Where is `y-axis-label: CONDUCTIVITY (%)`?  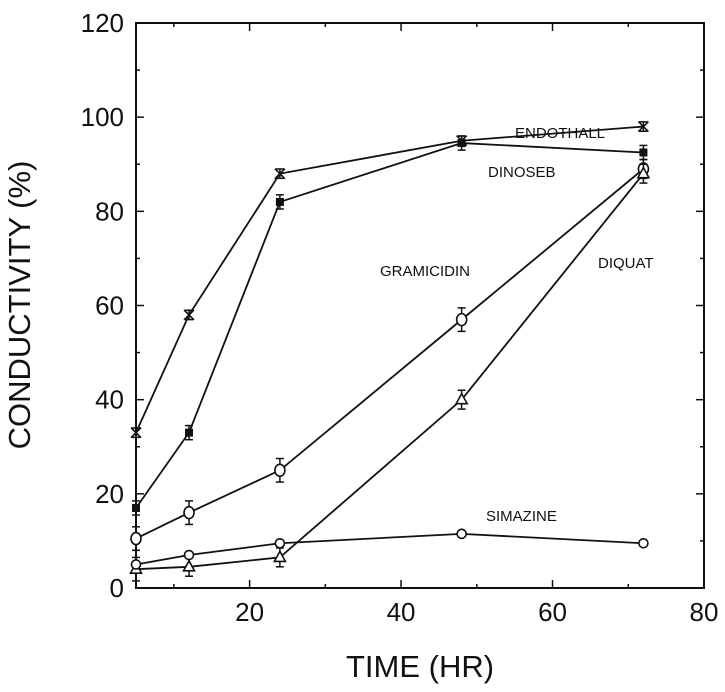 y-axis-label: CONDUCTIVITY (%) is located at coordinates (19, 305).